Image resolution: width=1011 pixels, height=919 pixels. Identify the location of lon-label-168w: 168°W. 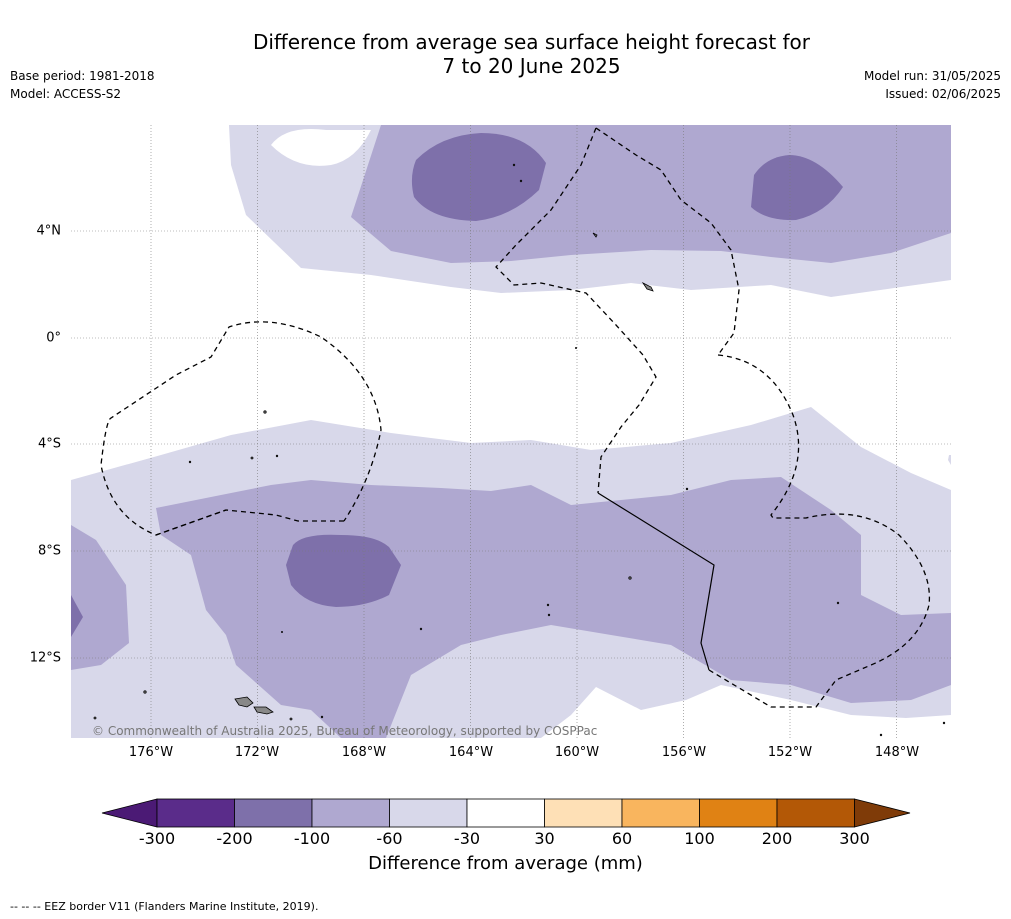
(364, 752).